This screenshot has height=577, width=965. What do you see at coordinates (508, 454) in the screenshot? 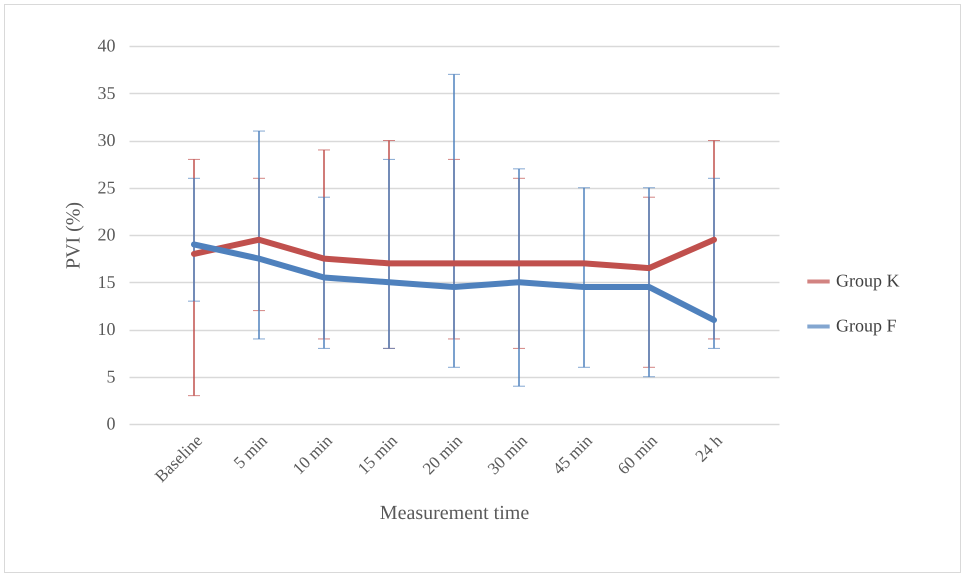
I see `x-tick-label: 30 min` at bounding box center [508, 454].